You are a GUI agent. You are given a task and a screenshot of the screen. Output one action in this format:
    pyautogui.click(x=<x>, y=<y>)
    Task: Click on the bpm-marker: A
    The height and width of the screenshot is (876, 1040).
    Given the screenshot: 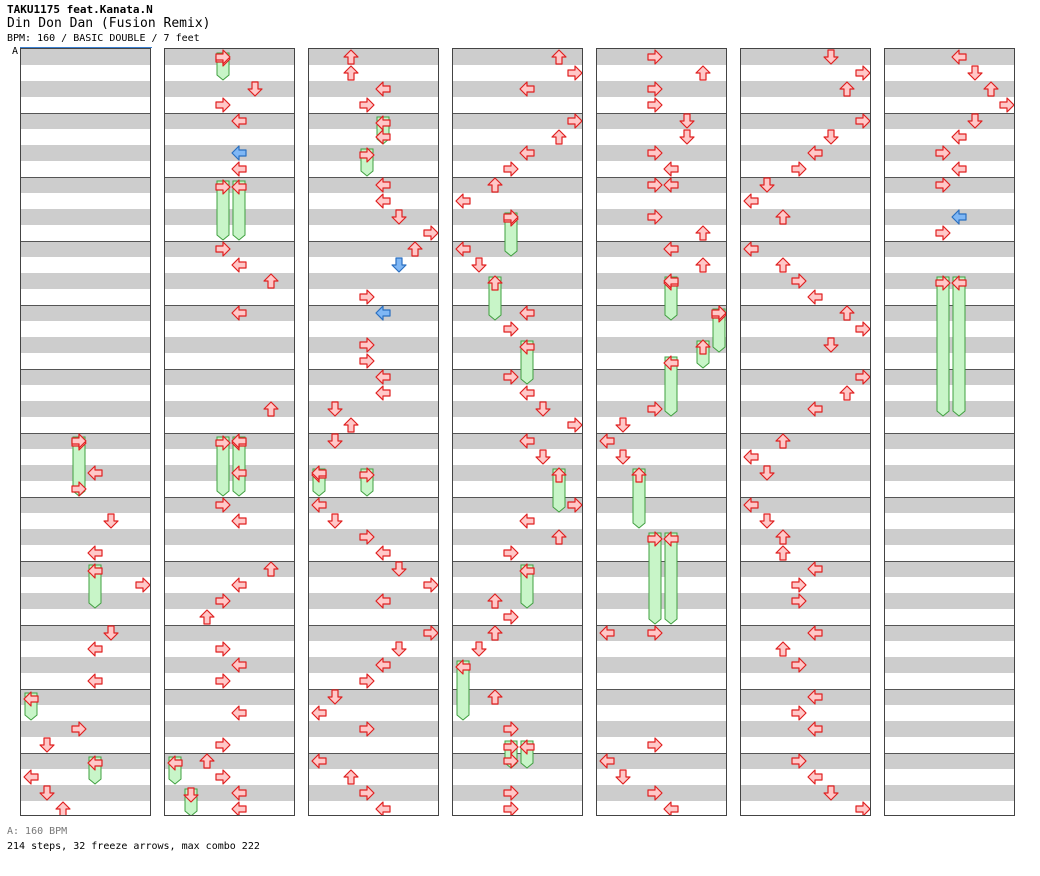 What is the action you would take?
    pyautogui.click(x=15, y=51)
    